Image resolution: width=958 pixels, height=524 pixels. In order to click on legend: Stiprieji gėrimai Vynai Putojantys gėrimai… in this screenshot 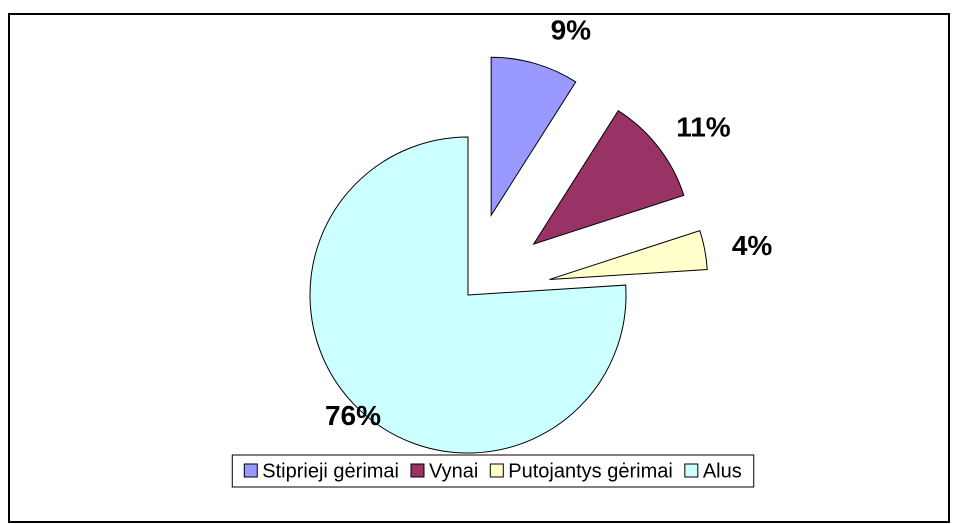, I will do `click(492, 471)`.